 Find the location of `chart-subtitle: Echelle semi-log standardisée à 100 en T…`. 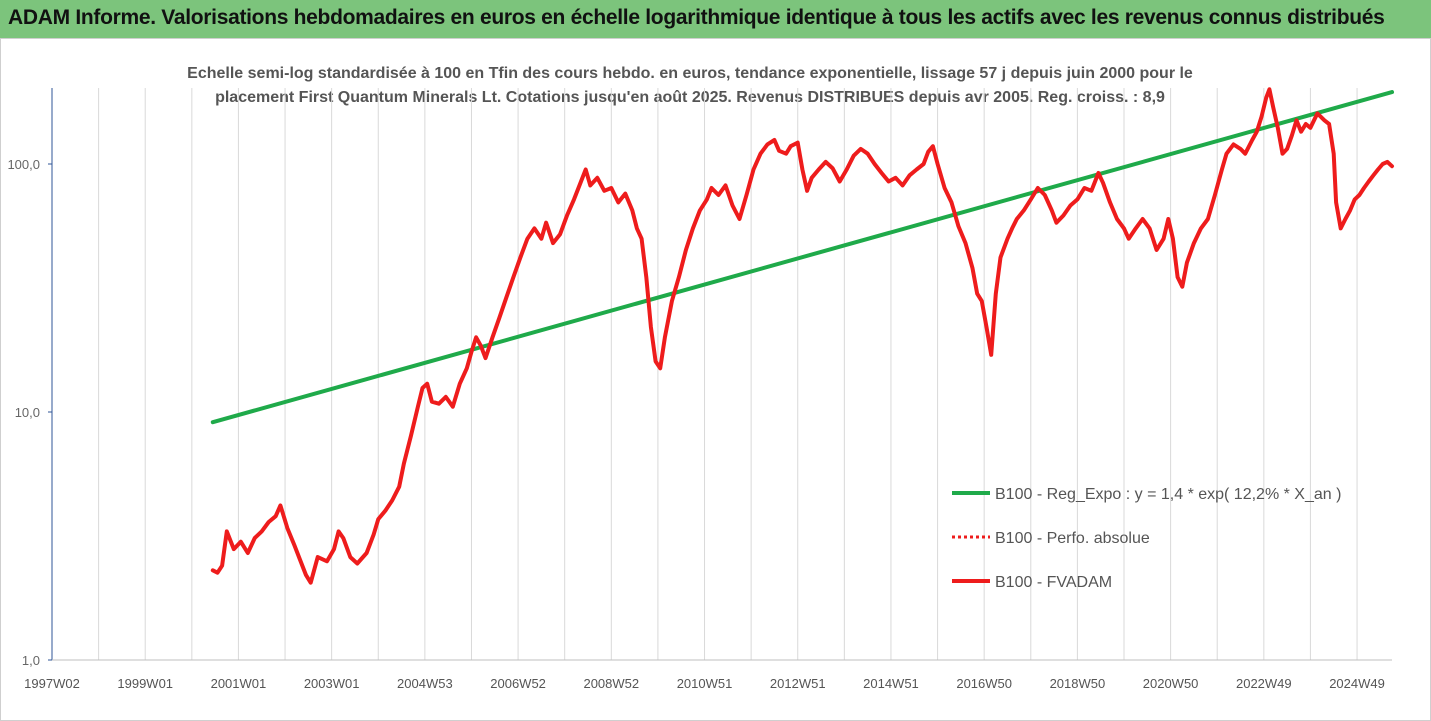

chart-subtitle: Echelle semi-log standardisée à 100 en T… is located at coordinates (690, 86).